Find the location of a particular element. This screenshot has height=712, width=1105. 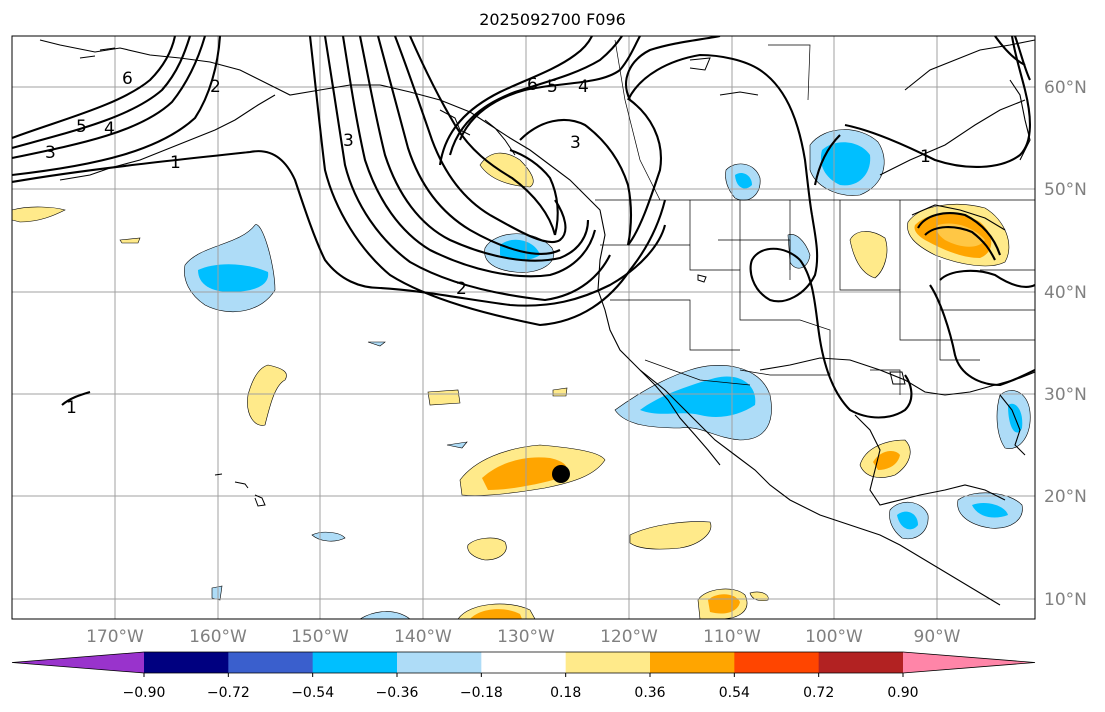

lat-label: 40°N is located at coordinates (1065, 293).